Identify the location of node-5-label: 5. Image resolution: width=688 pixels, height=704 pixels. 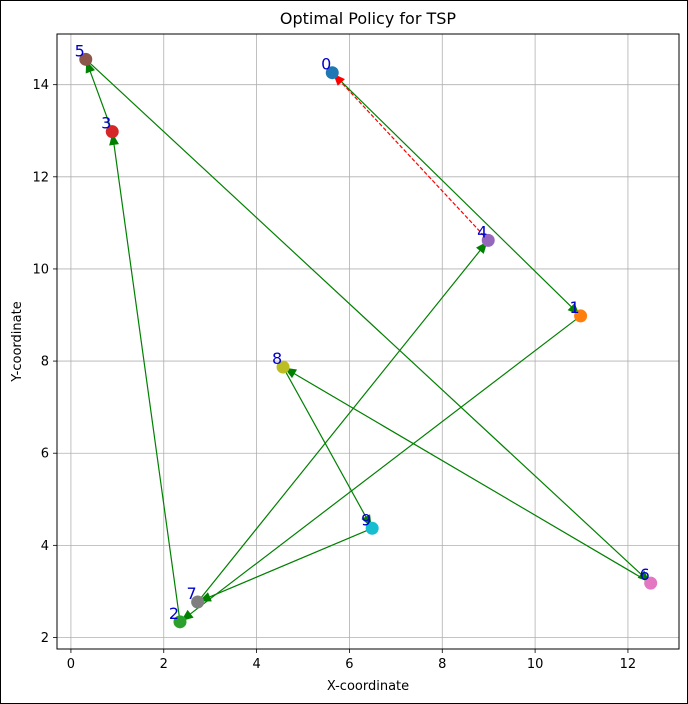
(80, 50).